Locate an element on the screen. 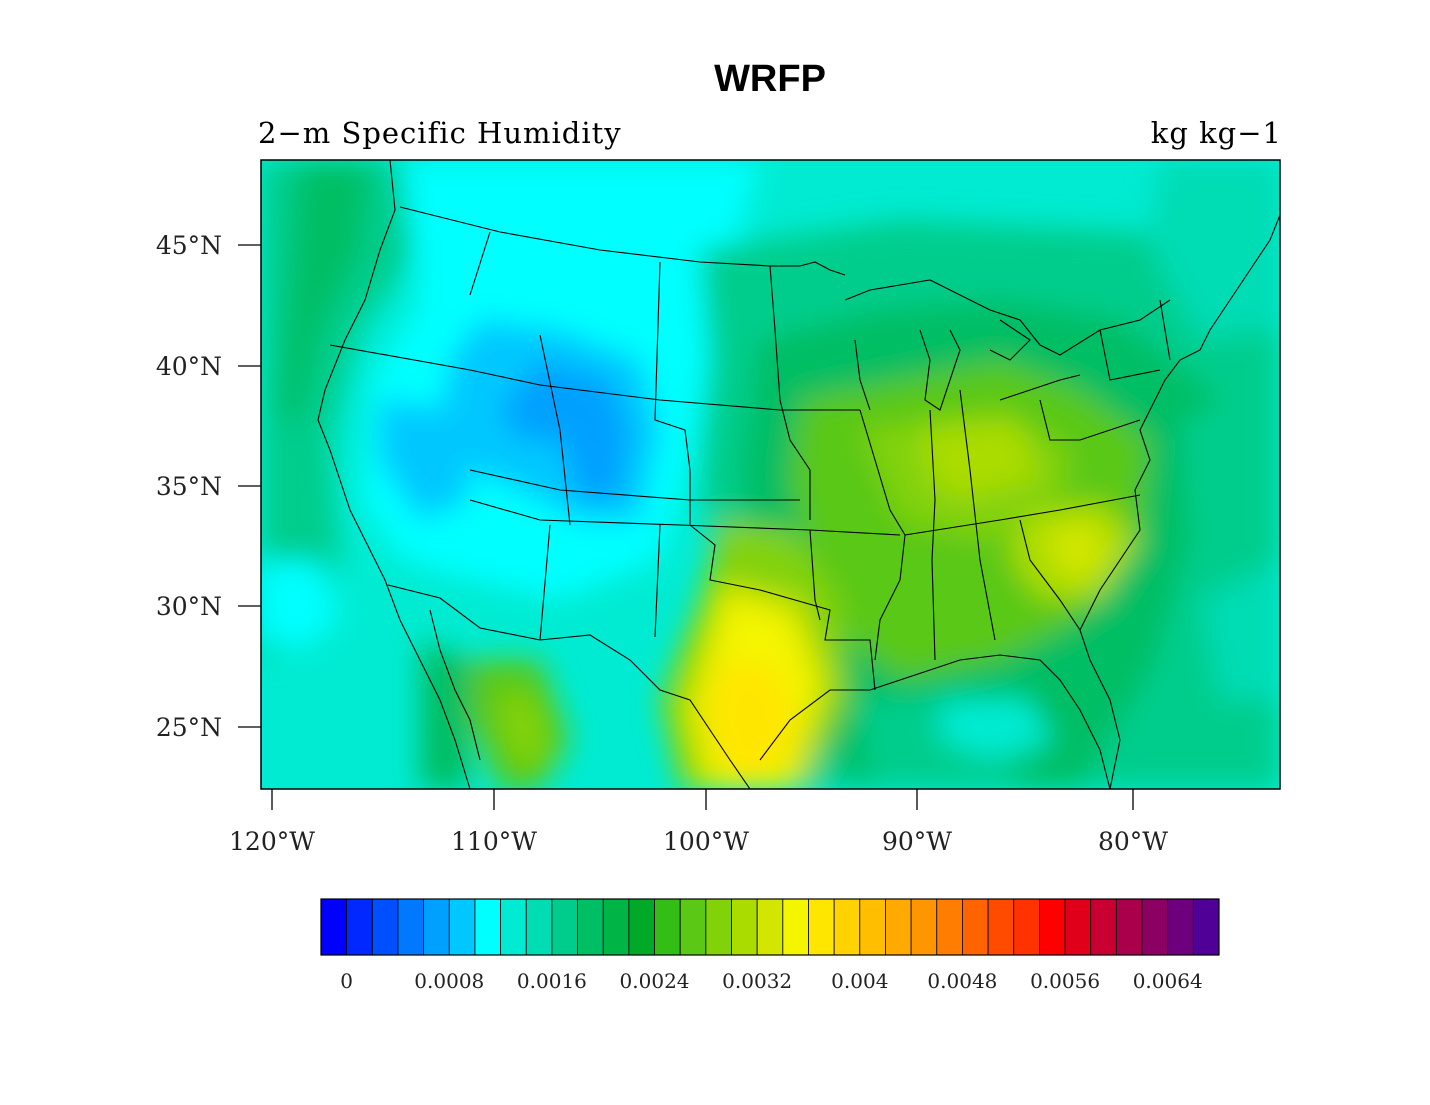 This screenshot has height=1105, width=1430. lon-label: 100°W is located at coordinates (706, 841).